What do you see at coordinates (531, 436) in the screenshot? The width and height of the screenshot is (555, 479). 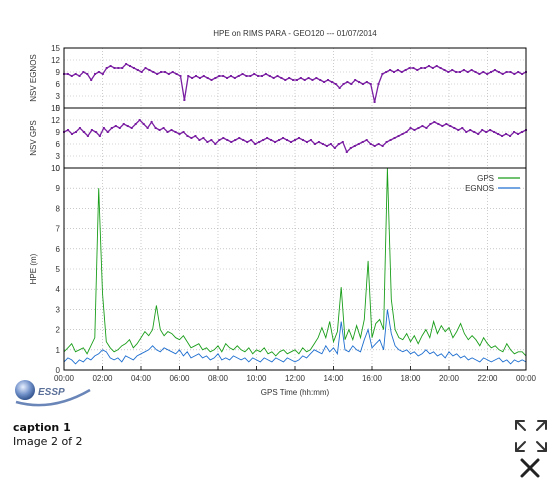 I see `expand-icon` at bounding box center [531, 436].